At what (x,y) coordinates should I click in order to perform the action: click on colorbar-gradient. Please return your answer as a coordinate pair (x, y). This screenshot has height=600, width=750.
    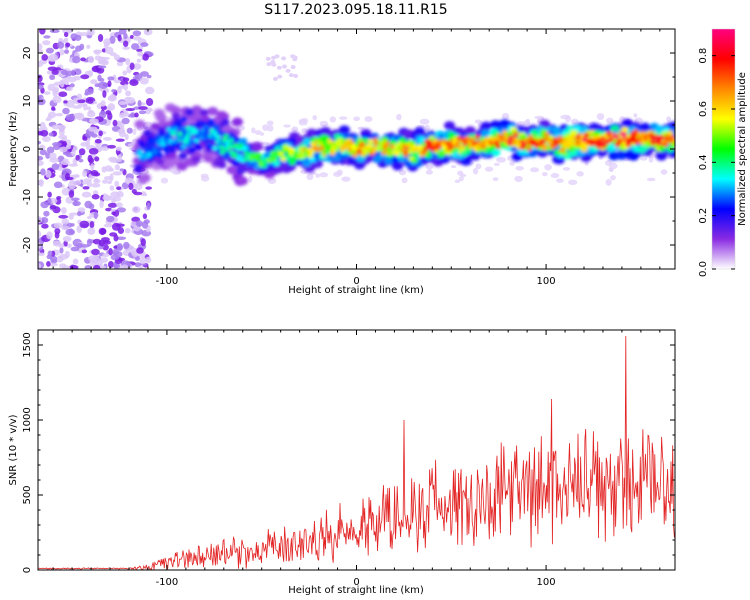
    Looking at the image, I should click on (723, 149).